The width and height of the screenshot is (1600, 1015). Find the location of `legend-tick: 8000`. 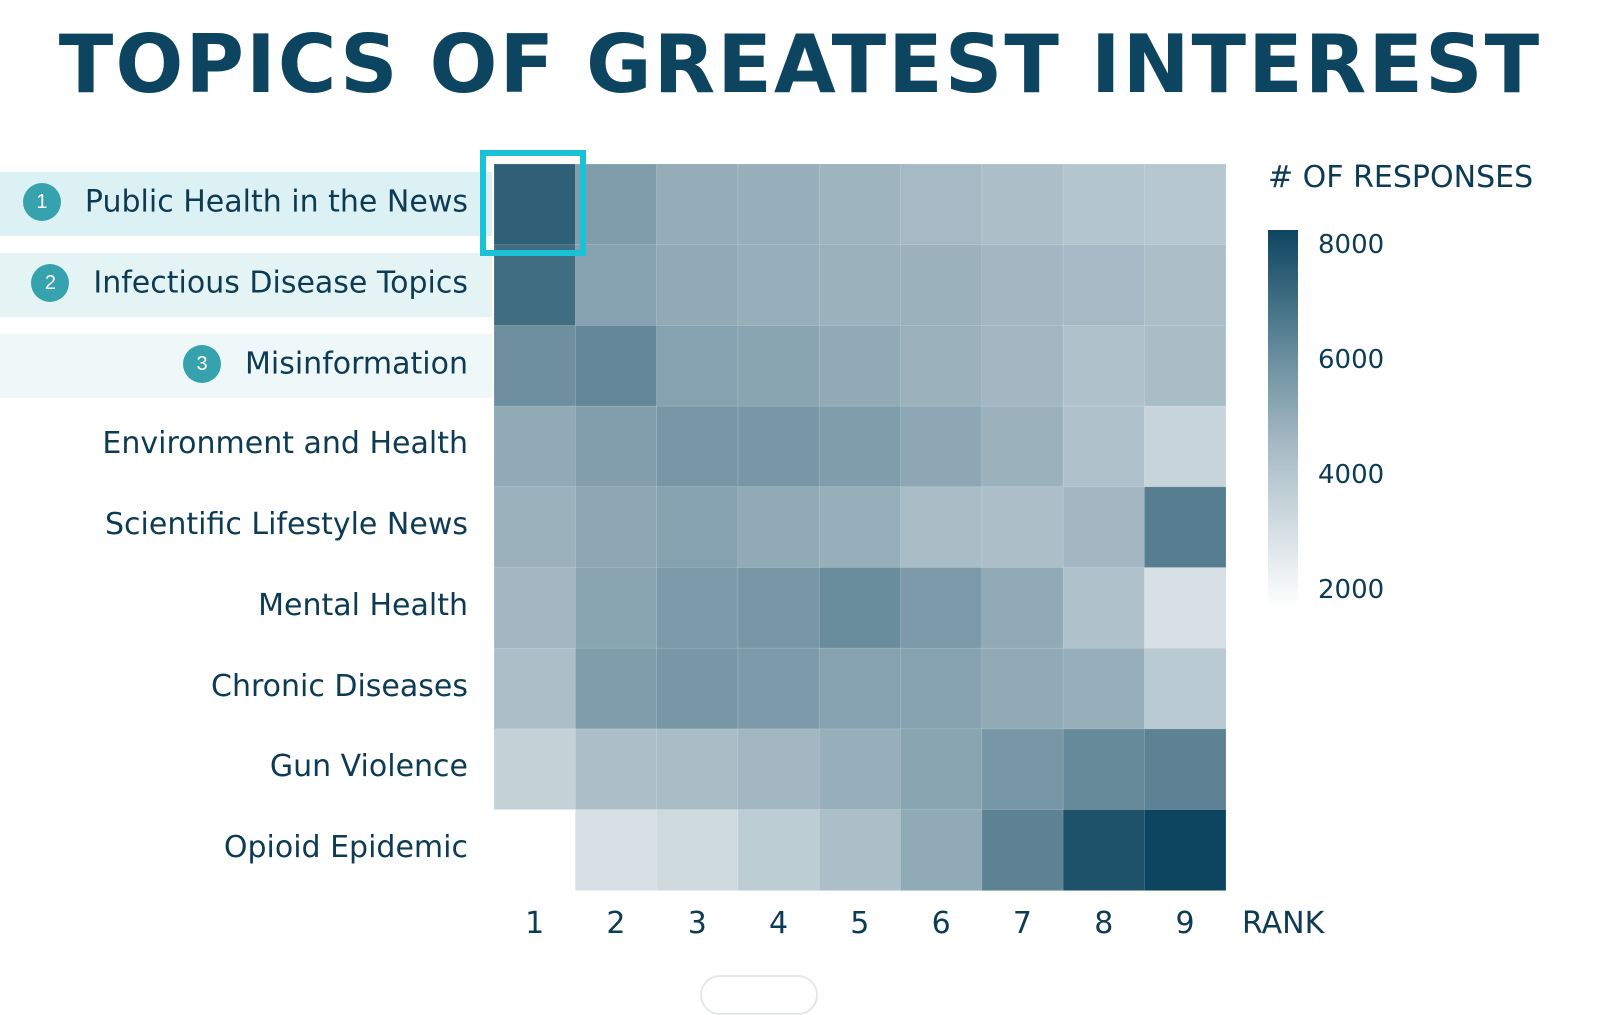

legend-tick: 8000 is located at coordinates (1351, 245).